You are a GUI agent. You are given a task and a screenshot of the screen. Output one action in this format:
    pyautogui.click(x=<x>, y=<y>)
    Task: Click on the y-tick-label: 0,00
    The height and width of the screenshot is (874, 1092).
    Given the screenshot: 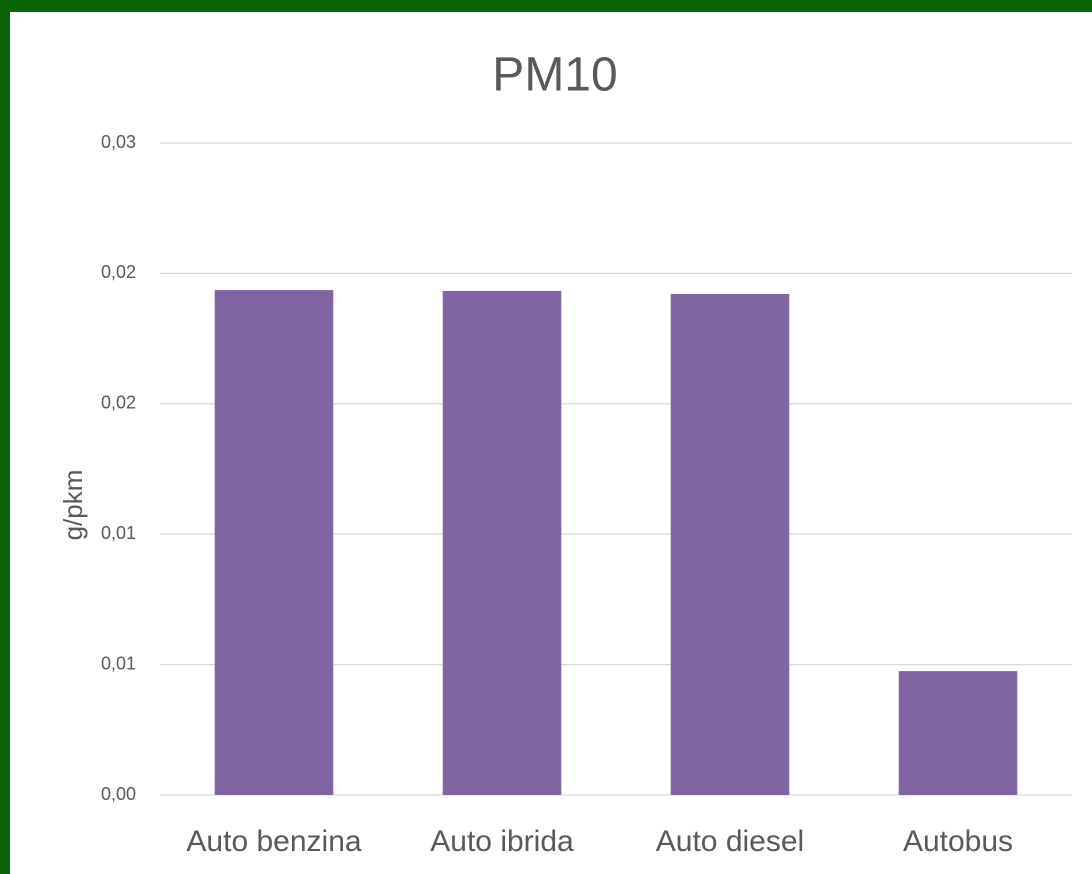 What is the action you would take?
    pyautogui.click(x=118, y=794)
    